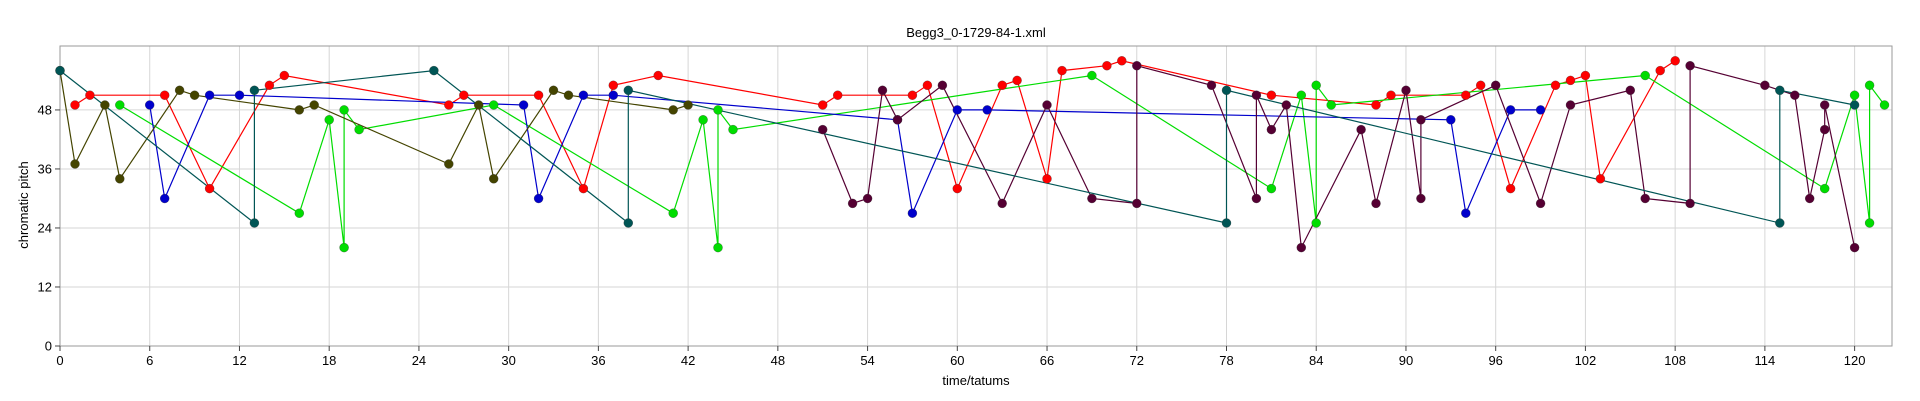 This screenshot has height=401, width=1920. What do you see at coordinates (329, 360) in the screenshot?
I see `x-tick-label: 18` at bounding box center [329, 360].